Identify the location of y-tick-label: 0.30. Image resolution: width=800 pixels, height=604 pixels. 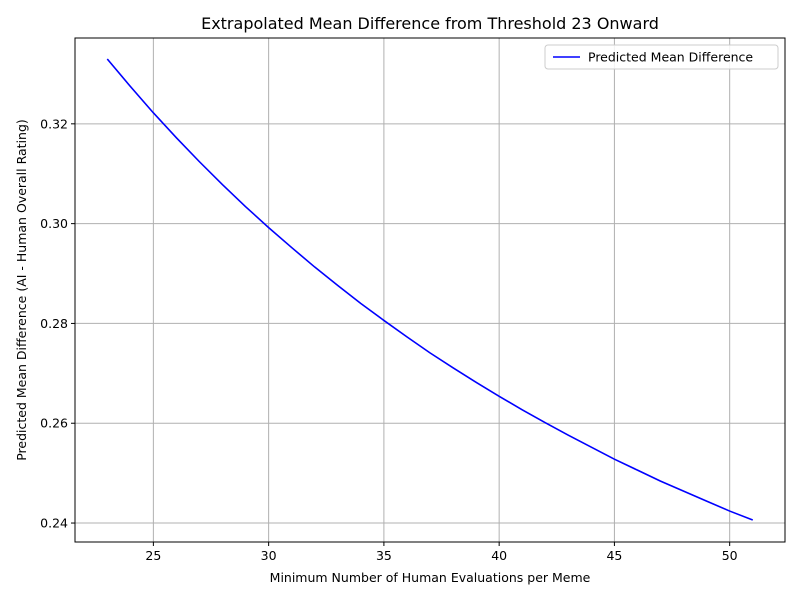
(54, 223).